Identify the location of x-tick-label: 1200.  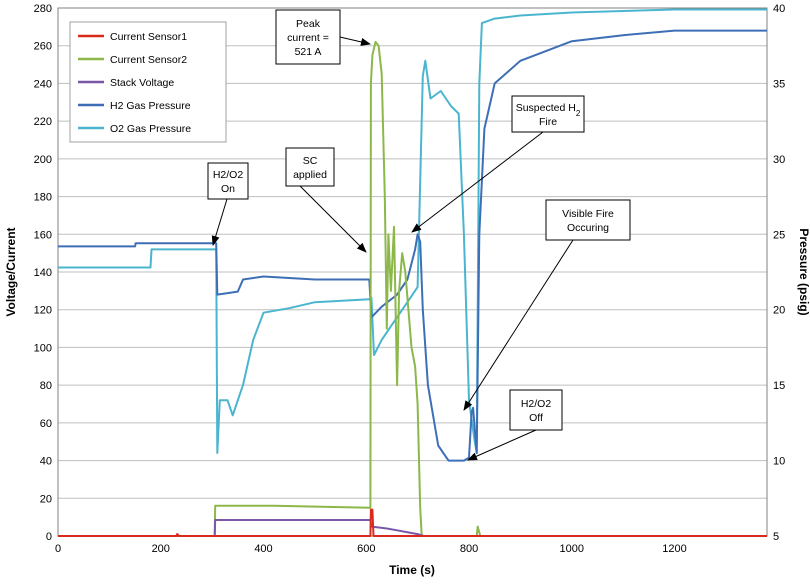
(674, 549).